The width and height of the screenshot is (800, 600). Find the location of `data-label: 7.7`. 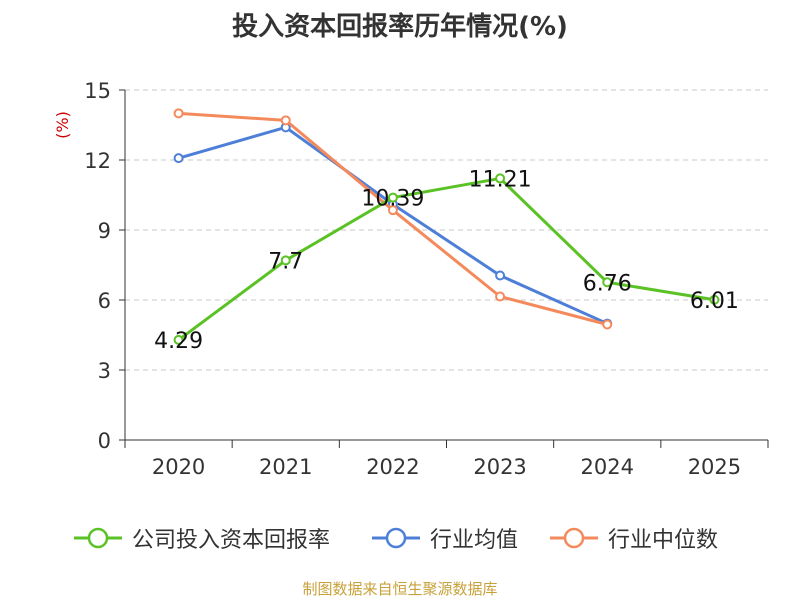

data-label: 7.7 is located at coordinates (285, 261).